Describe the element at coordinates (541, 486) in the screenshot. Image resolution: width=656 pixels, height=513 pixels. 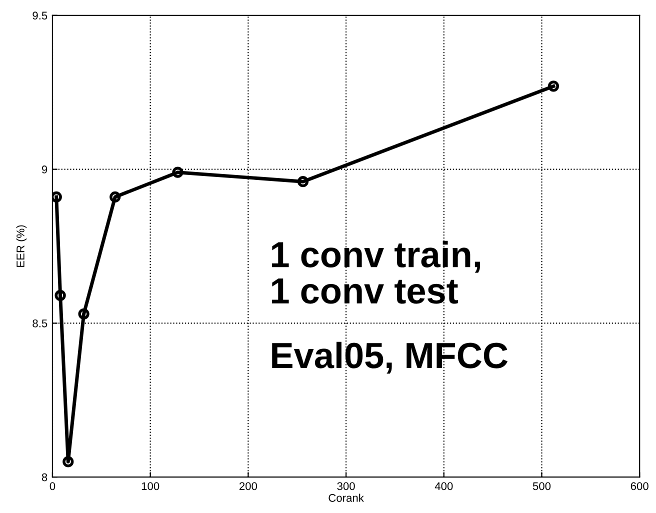
I see `x-tick-label: 500` at that location.